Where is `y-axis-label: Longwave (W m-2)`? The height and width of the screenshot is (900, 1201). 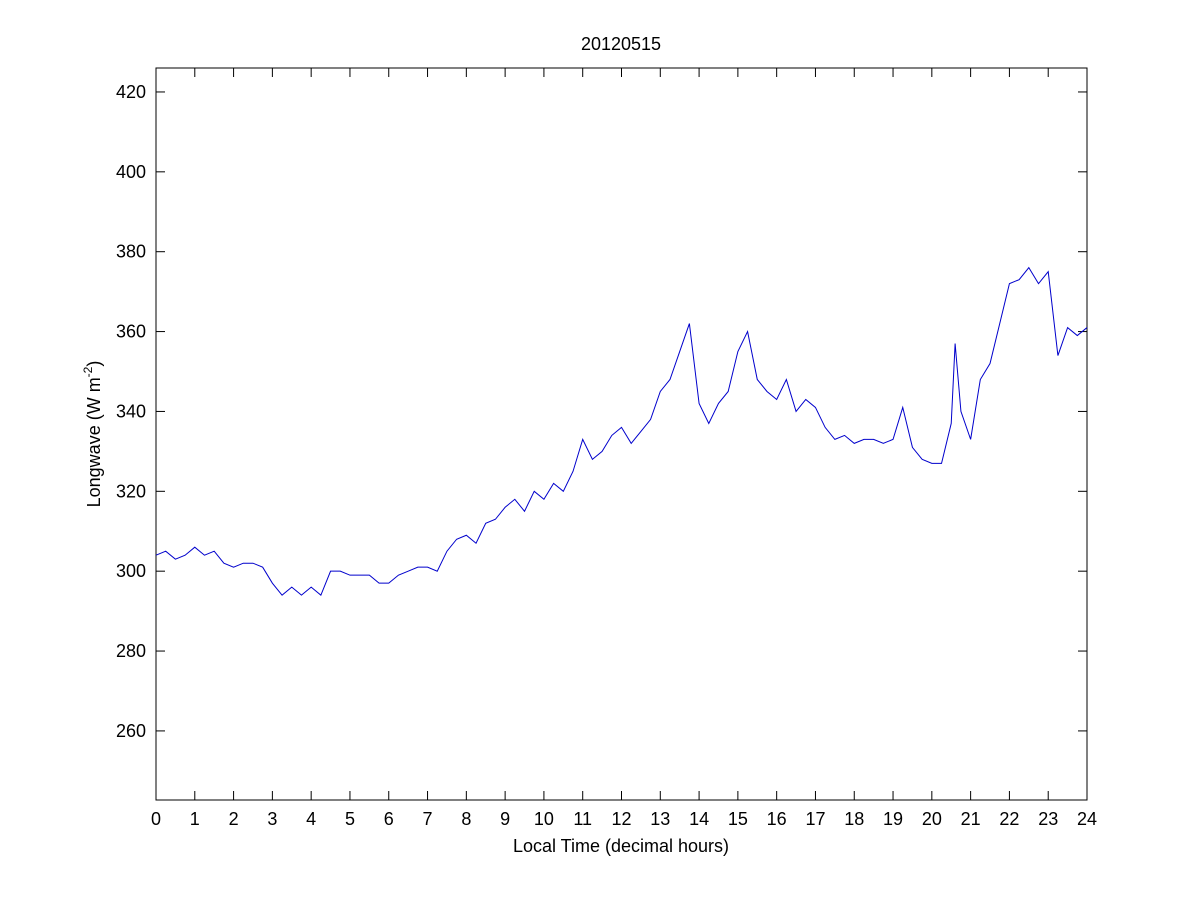 y-axis-label: Longwave (W m-2) is located at coordinates (92, 434).